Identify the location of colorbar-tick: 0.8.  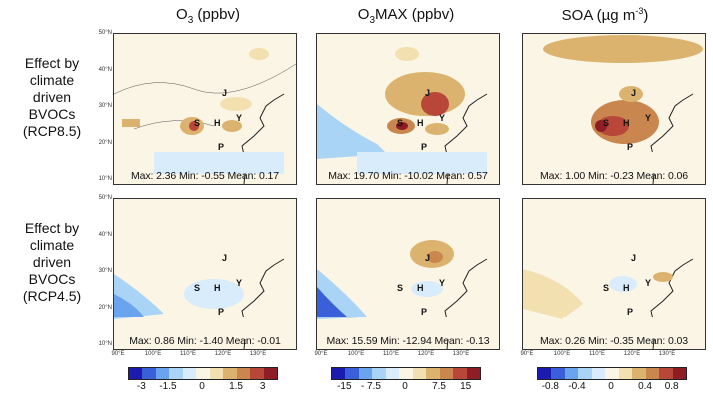
(671, 386).